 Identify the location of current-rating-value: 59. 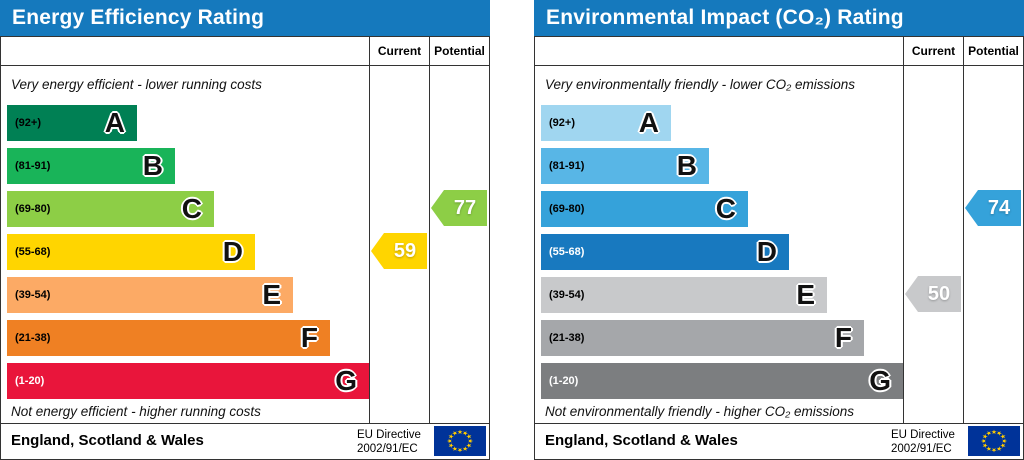
(405, 250).